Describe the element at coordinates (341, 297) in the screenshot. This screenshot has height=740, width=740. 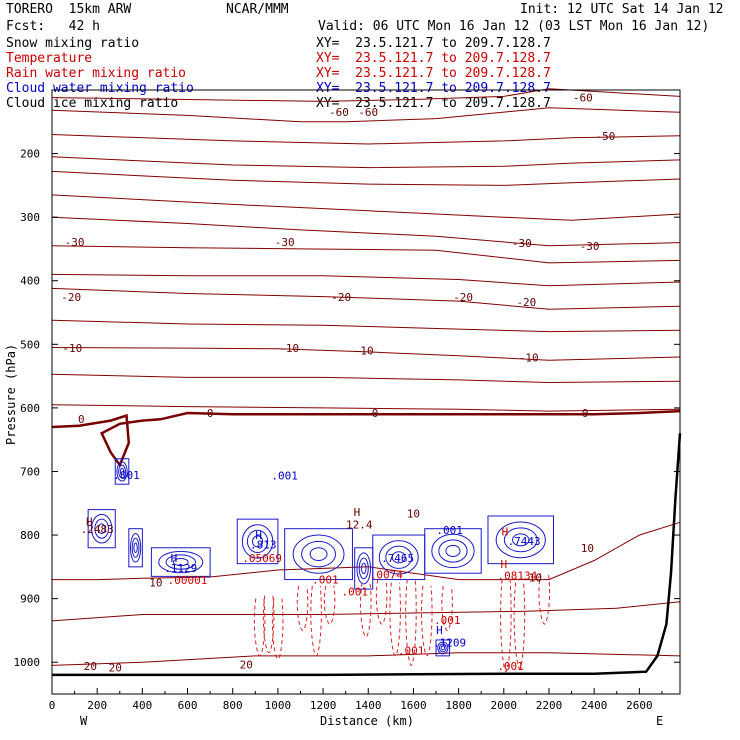
I see `contour-value-label: -20` at that location.